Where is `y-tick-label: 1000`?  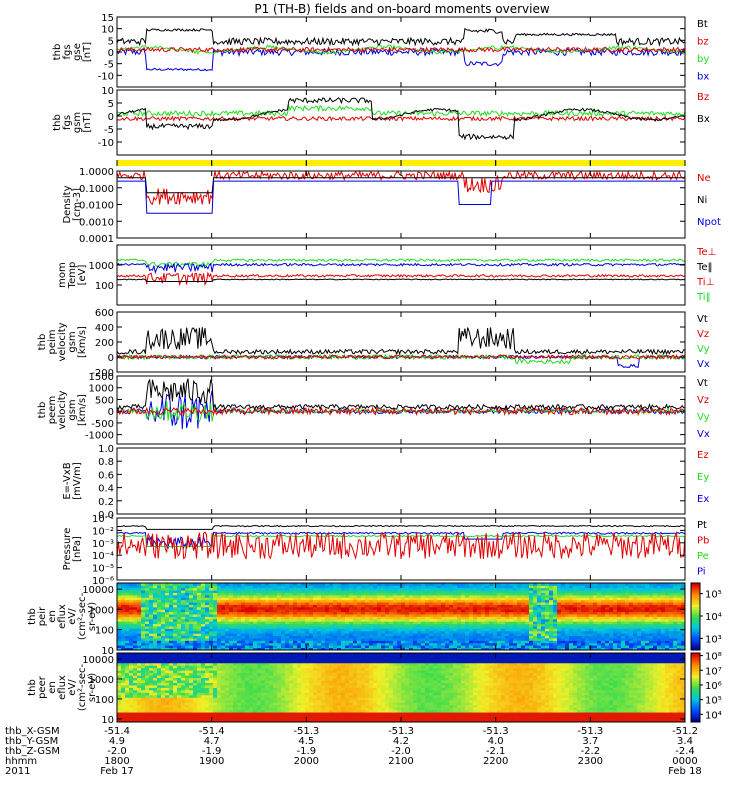 y-tick-label: 1000 is located at coordinates (101, 389).